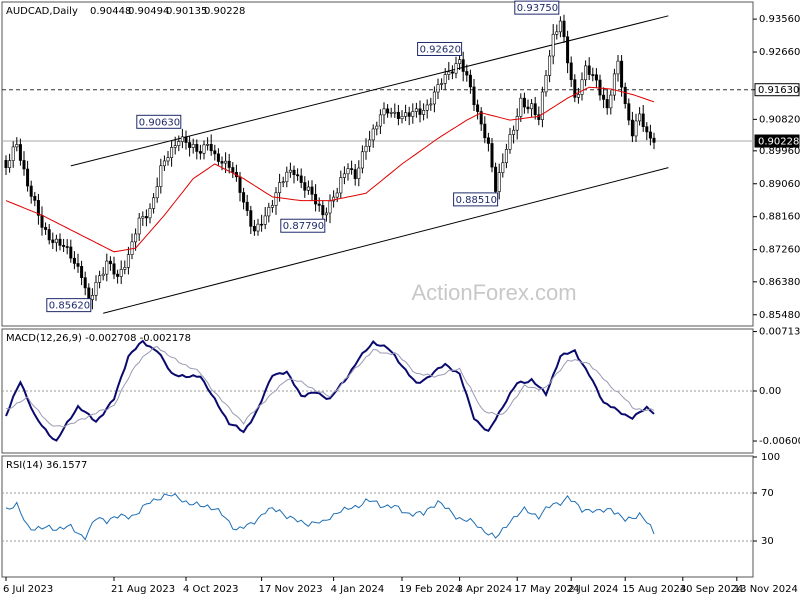  I want to click on macd-line, so click(330, 390).